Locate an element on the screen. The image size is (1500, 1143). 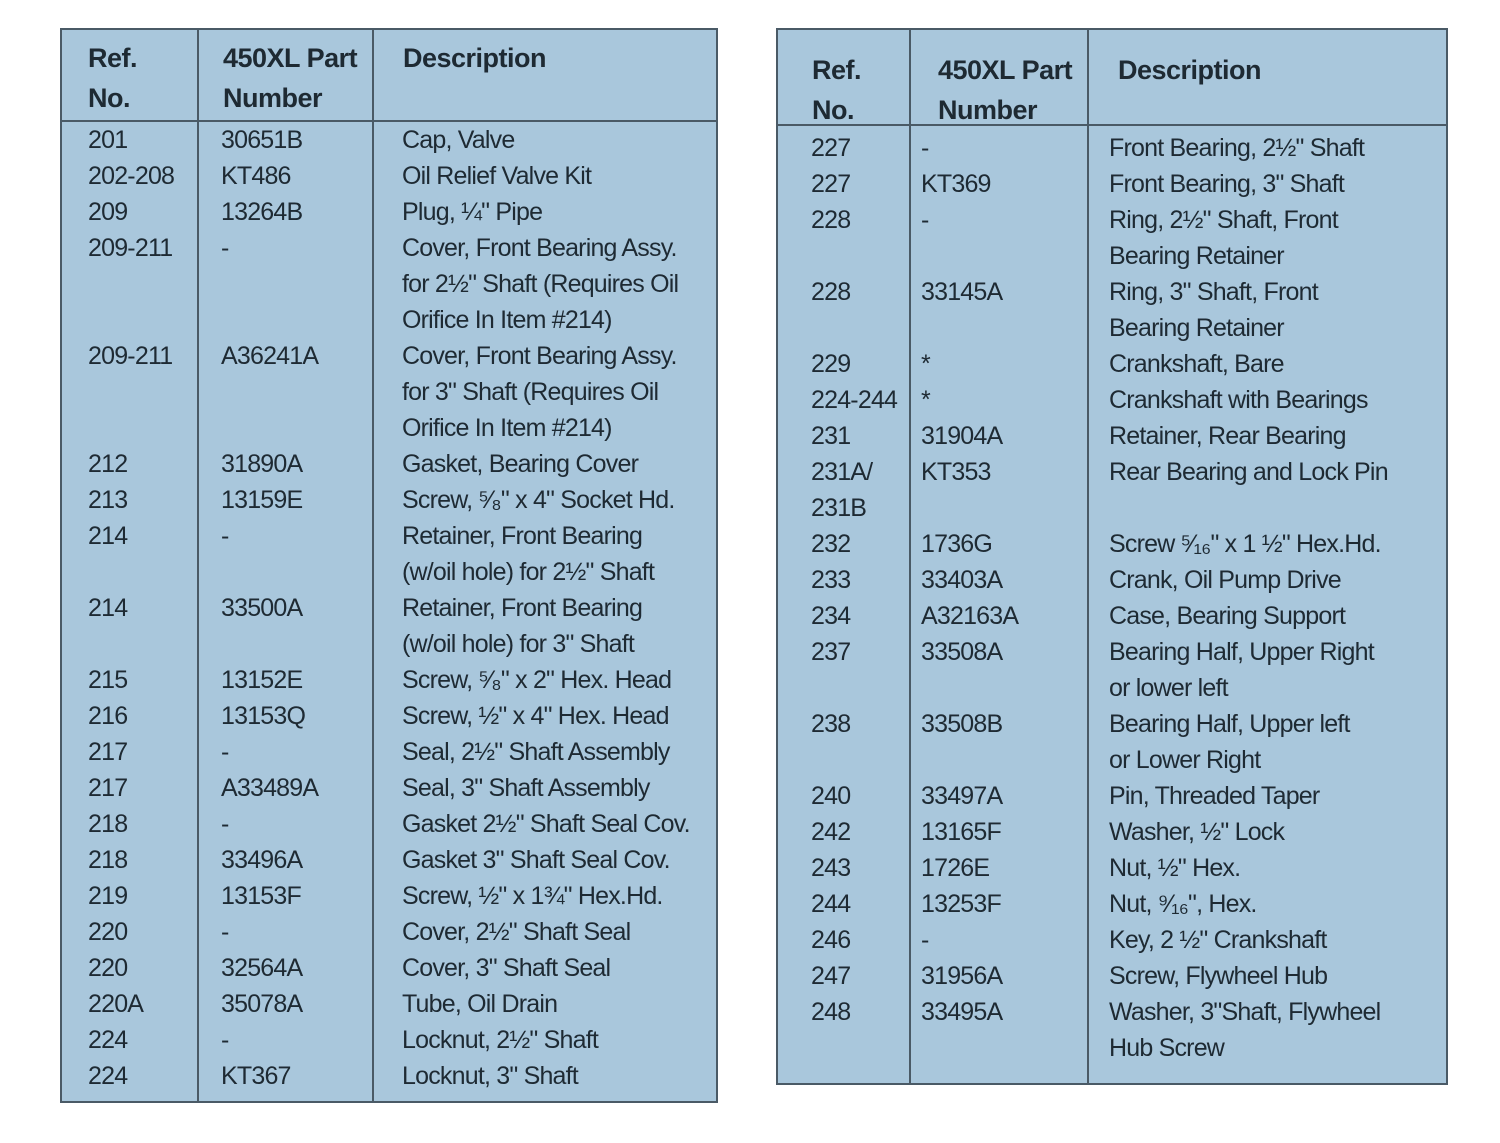
cell-ref-no: 242 is located at coordinates (831, 832).